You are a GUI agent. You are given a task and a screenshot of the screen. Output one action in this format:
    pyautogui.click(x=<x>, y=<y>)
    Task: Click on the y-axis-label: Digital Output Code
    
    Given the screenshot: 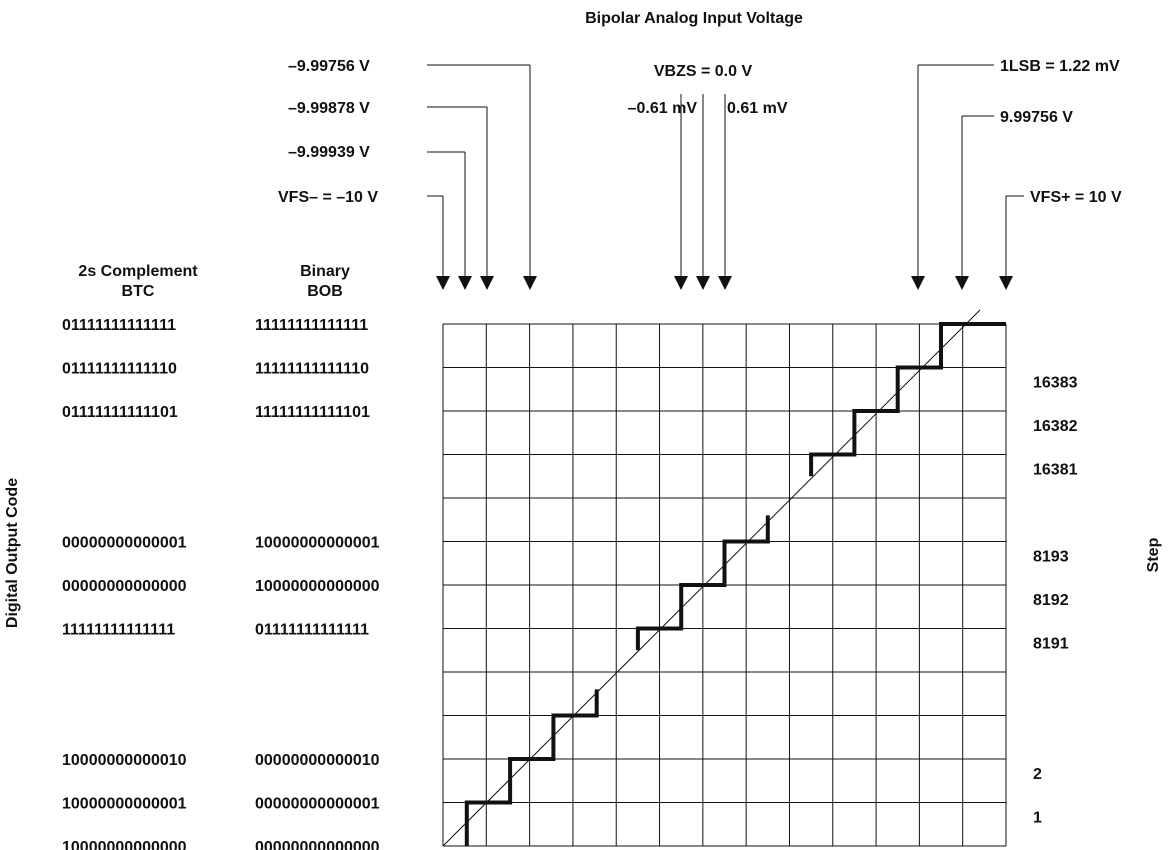 What is the action you would take?
    pyautogui.click(x=12, y=553)
    